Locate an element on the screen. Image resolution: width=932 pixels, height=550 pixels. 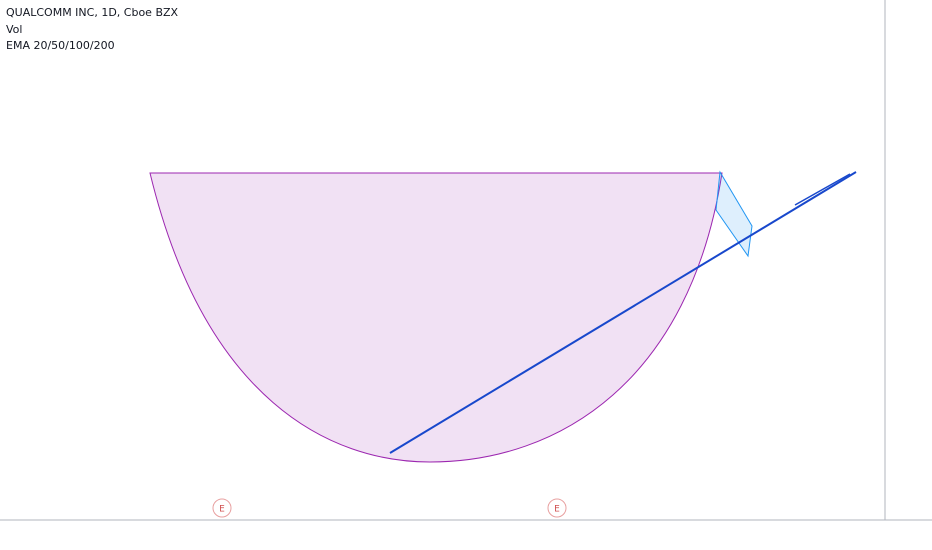
trend-line is located at coordinates (822, 189).